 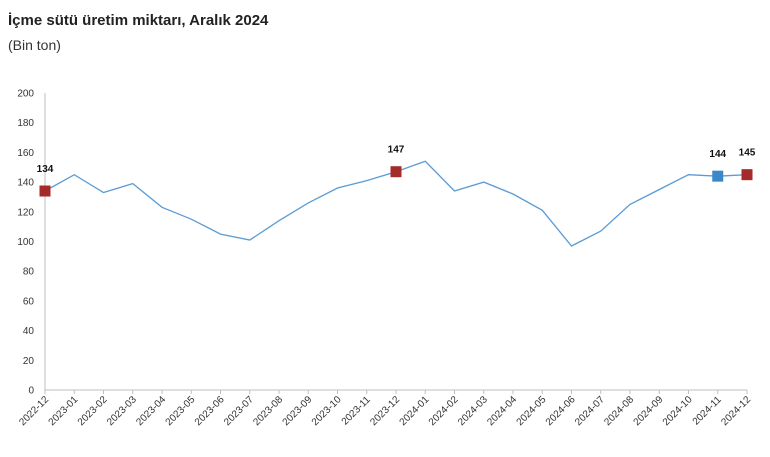 What do you see at coordinates (619, 411) in the screenshot?
I see `x-tick-label: 2024-08` at bounding box center [619, 411].